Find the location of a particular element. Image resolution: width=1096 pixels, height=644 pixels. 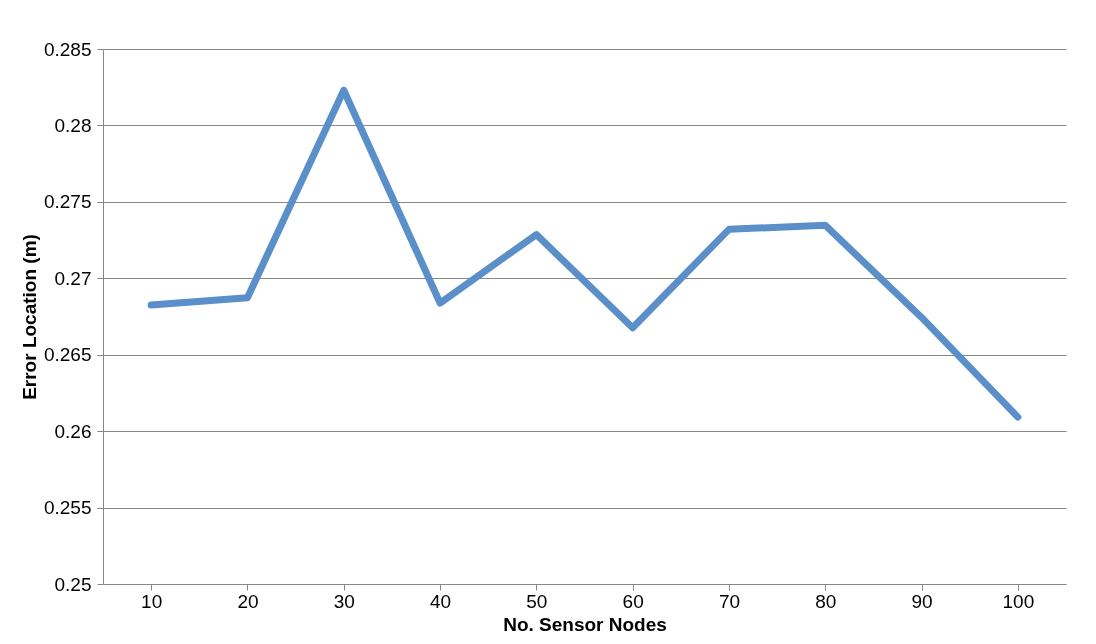

x-tick-label: 40 is located at coordinates (440, 601).